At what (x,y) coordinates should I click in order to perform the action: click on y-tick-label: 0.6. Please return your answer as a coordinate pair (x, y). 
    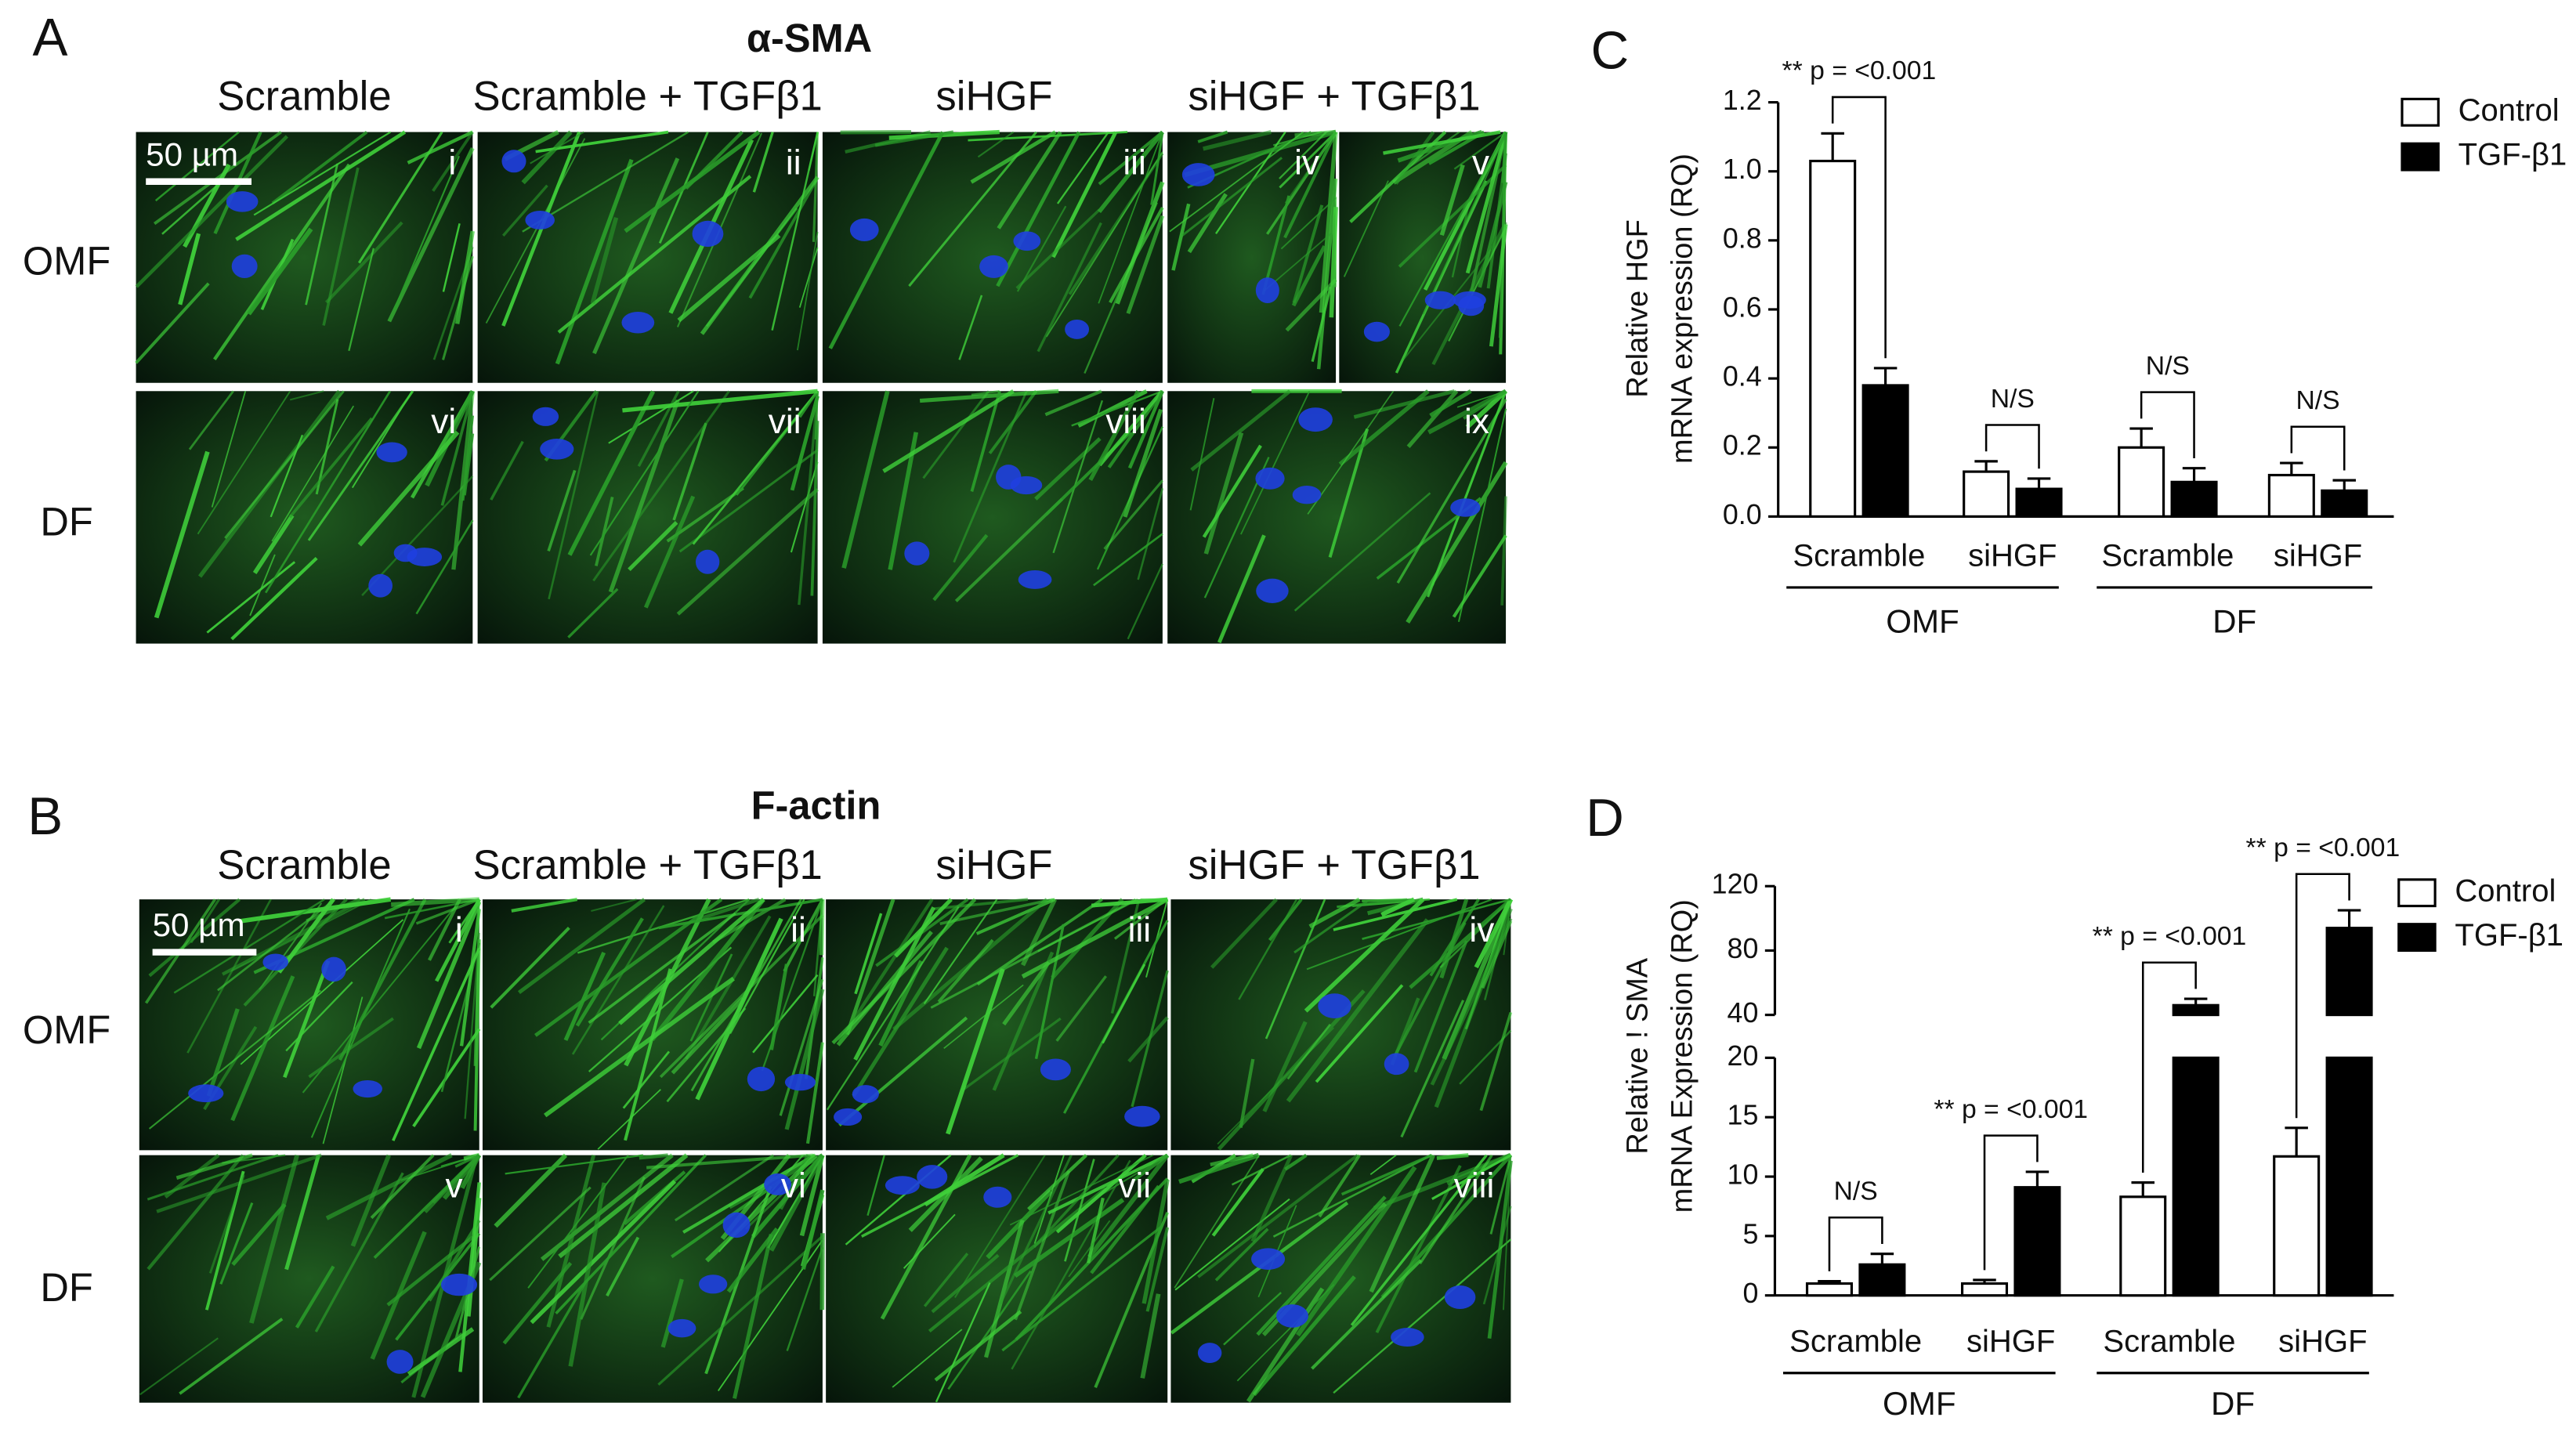
    Looking at the image, I should click on (1742, 307).